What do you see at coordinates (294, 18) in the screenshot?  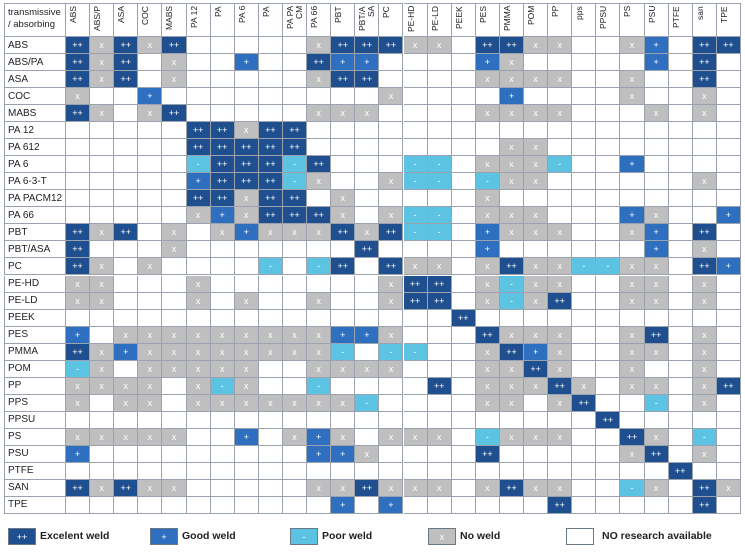 I see `column-label: PA PACM` at bounding box center [294, 18].